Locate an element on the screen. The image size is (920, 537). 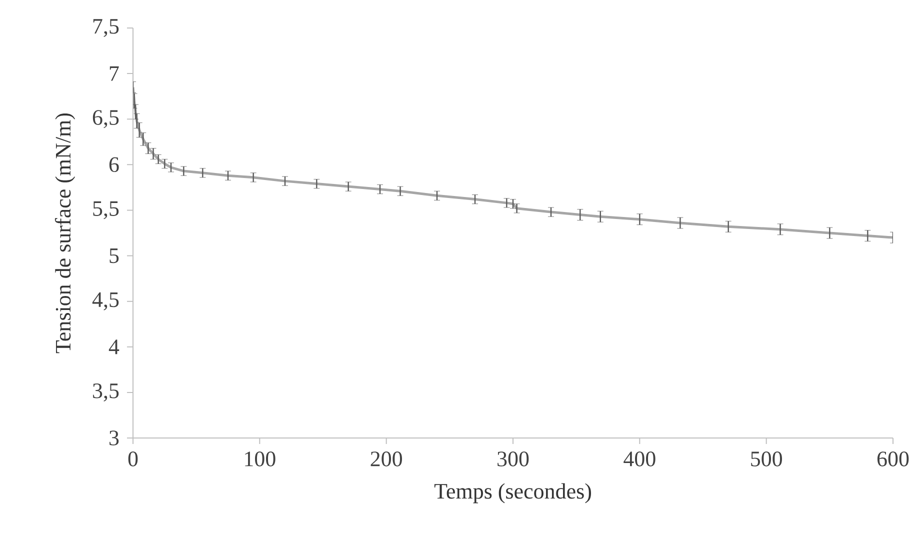
y-tick-label: 7,5 is located at coordinates (106, 28).